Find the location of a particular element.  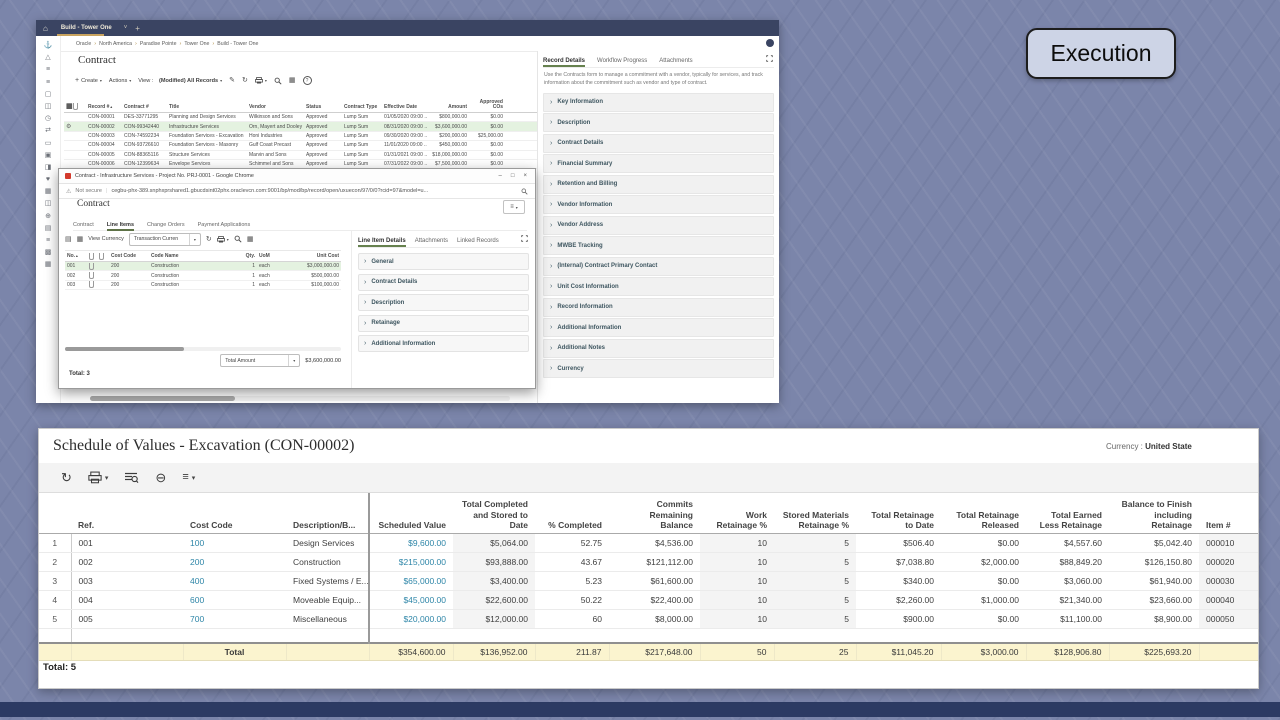

total-select: Total Amount ▾ is located at coordinates (260, 360).